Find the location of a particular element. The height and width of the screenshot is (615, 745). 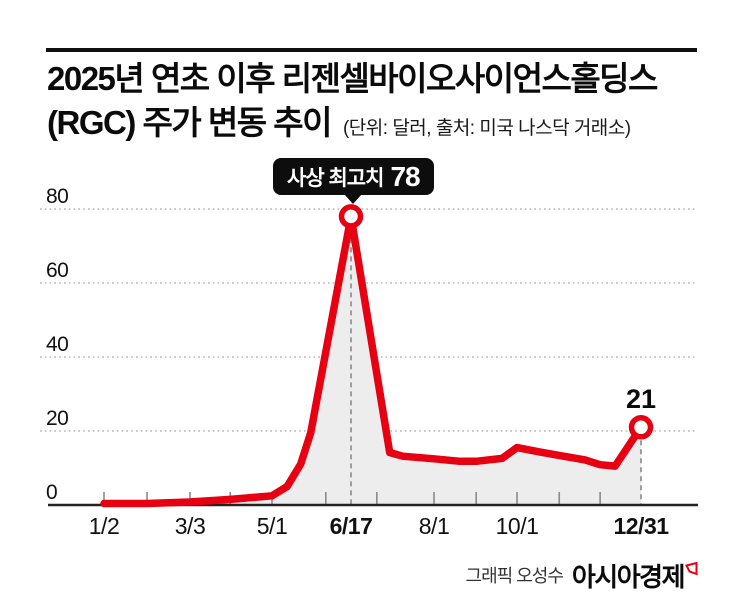

page-title-line2: (RGC) 주가 변동 추이 is located at coordinates (189, 122).